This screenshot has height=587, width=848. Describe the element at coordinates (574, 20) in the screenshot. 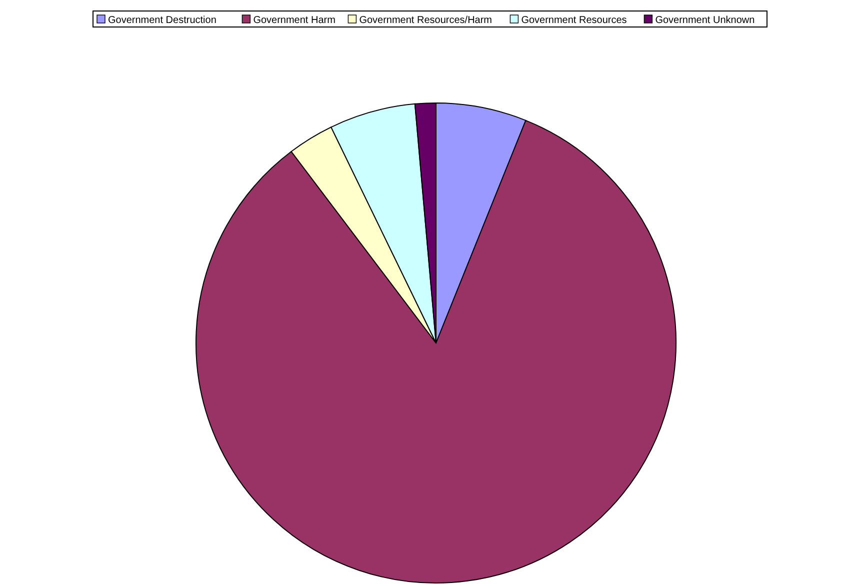

I see `legend-label: Government Resources` at that location.